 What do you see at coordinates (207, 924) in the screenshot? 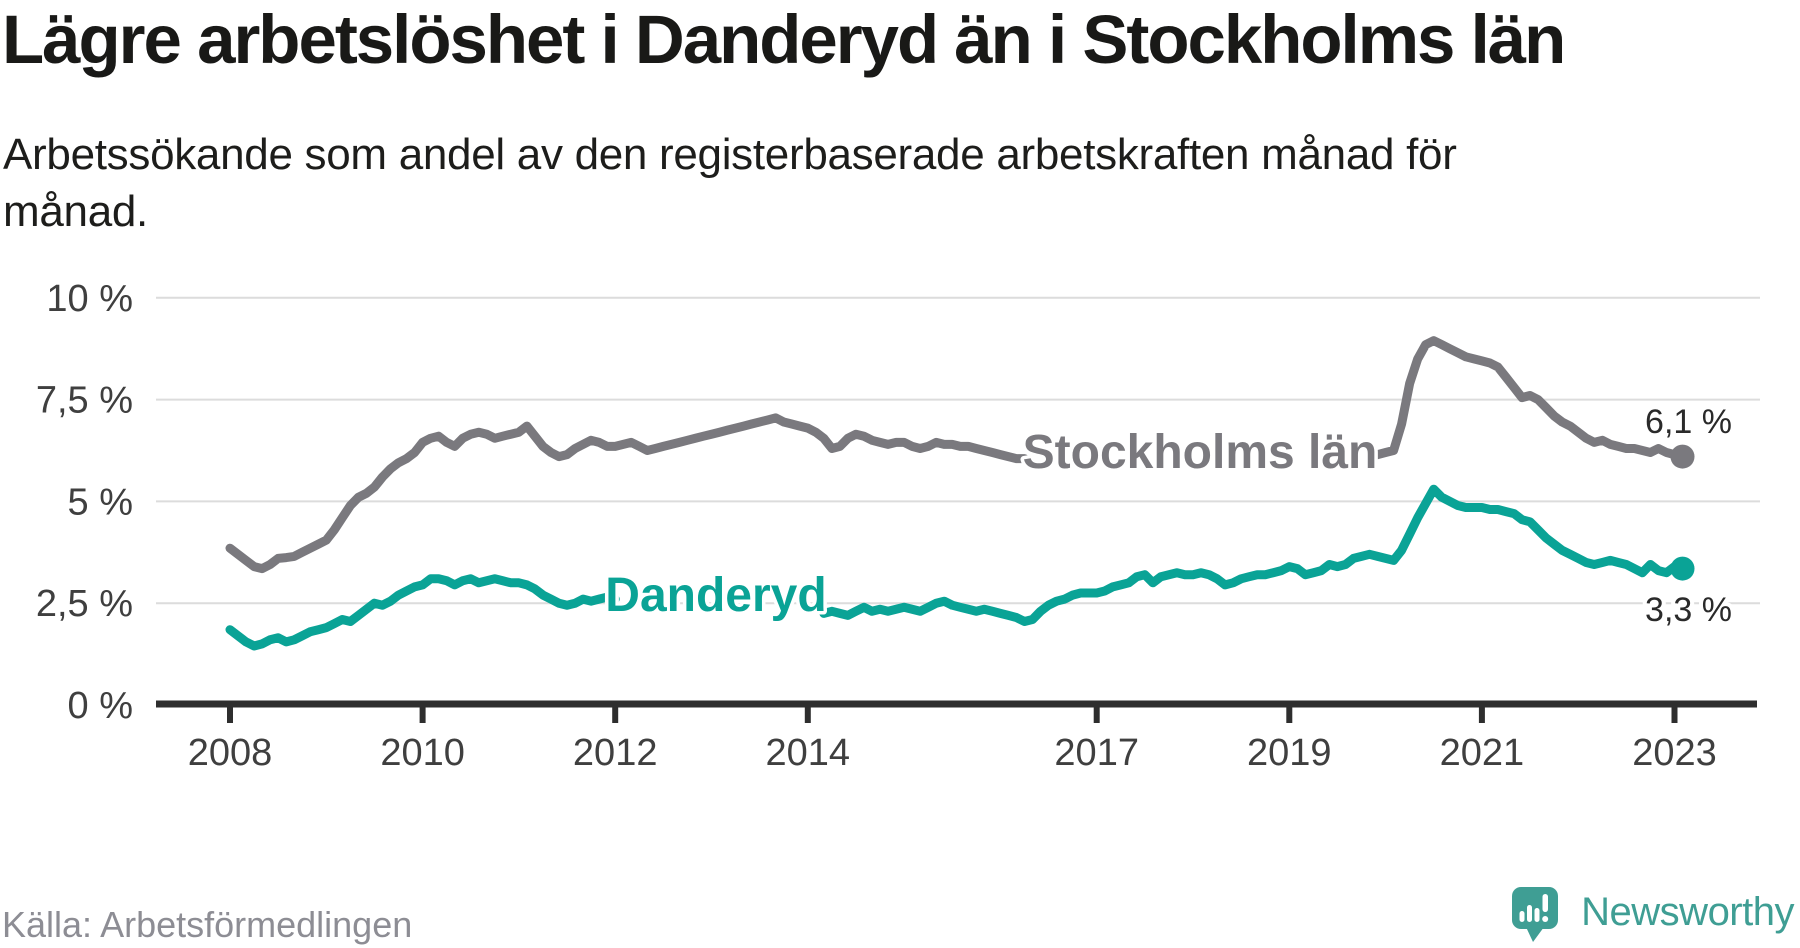
I see `source-note: Källa: Arbetsförmedlingen` at bounding box center [207, 924].